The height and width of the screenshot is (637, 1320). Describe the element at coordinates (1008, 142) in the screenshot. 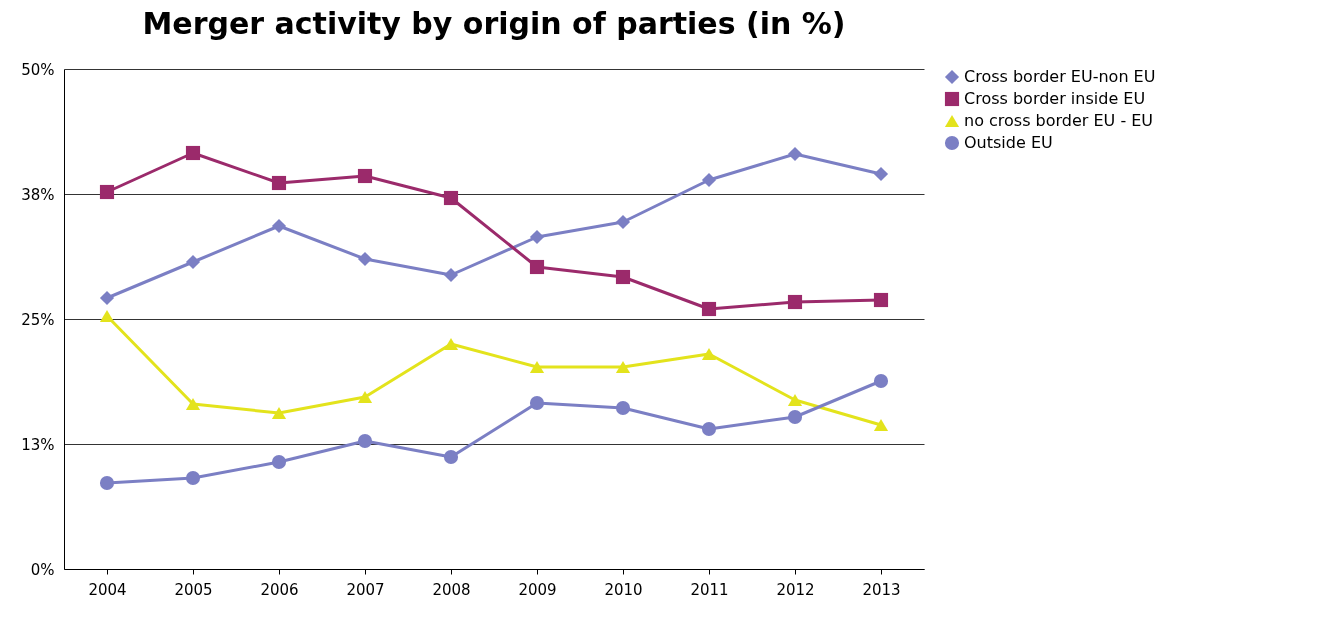

I see `legend-label: Outside EU` at that location.